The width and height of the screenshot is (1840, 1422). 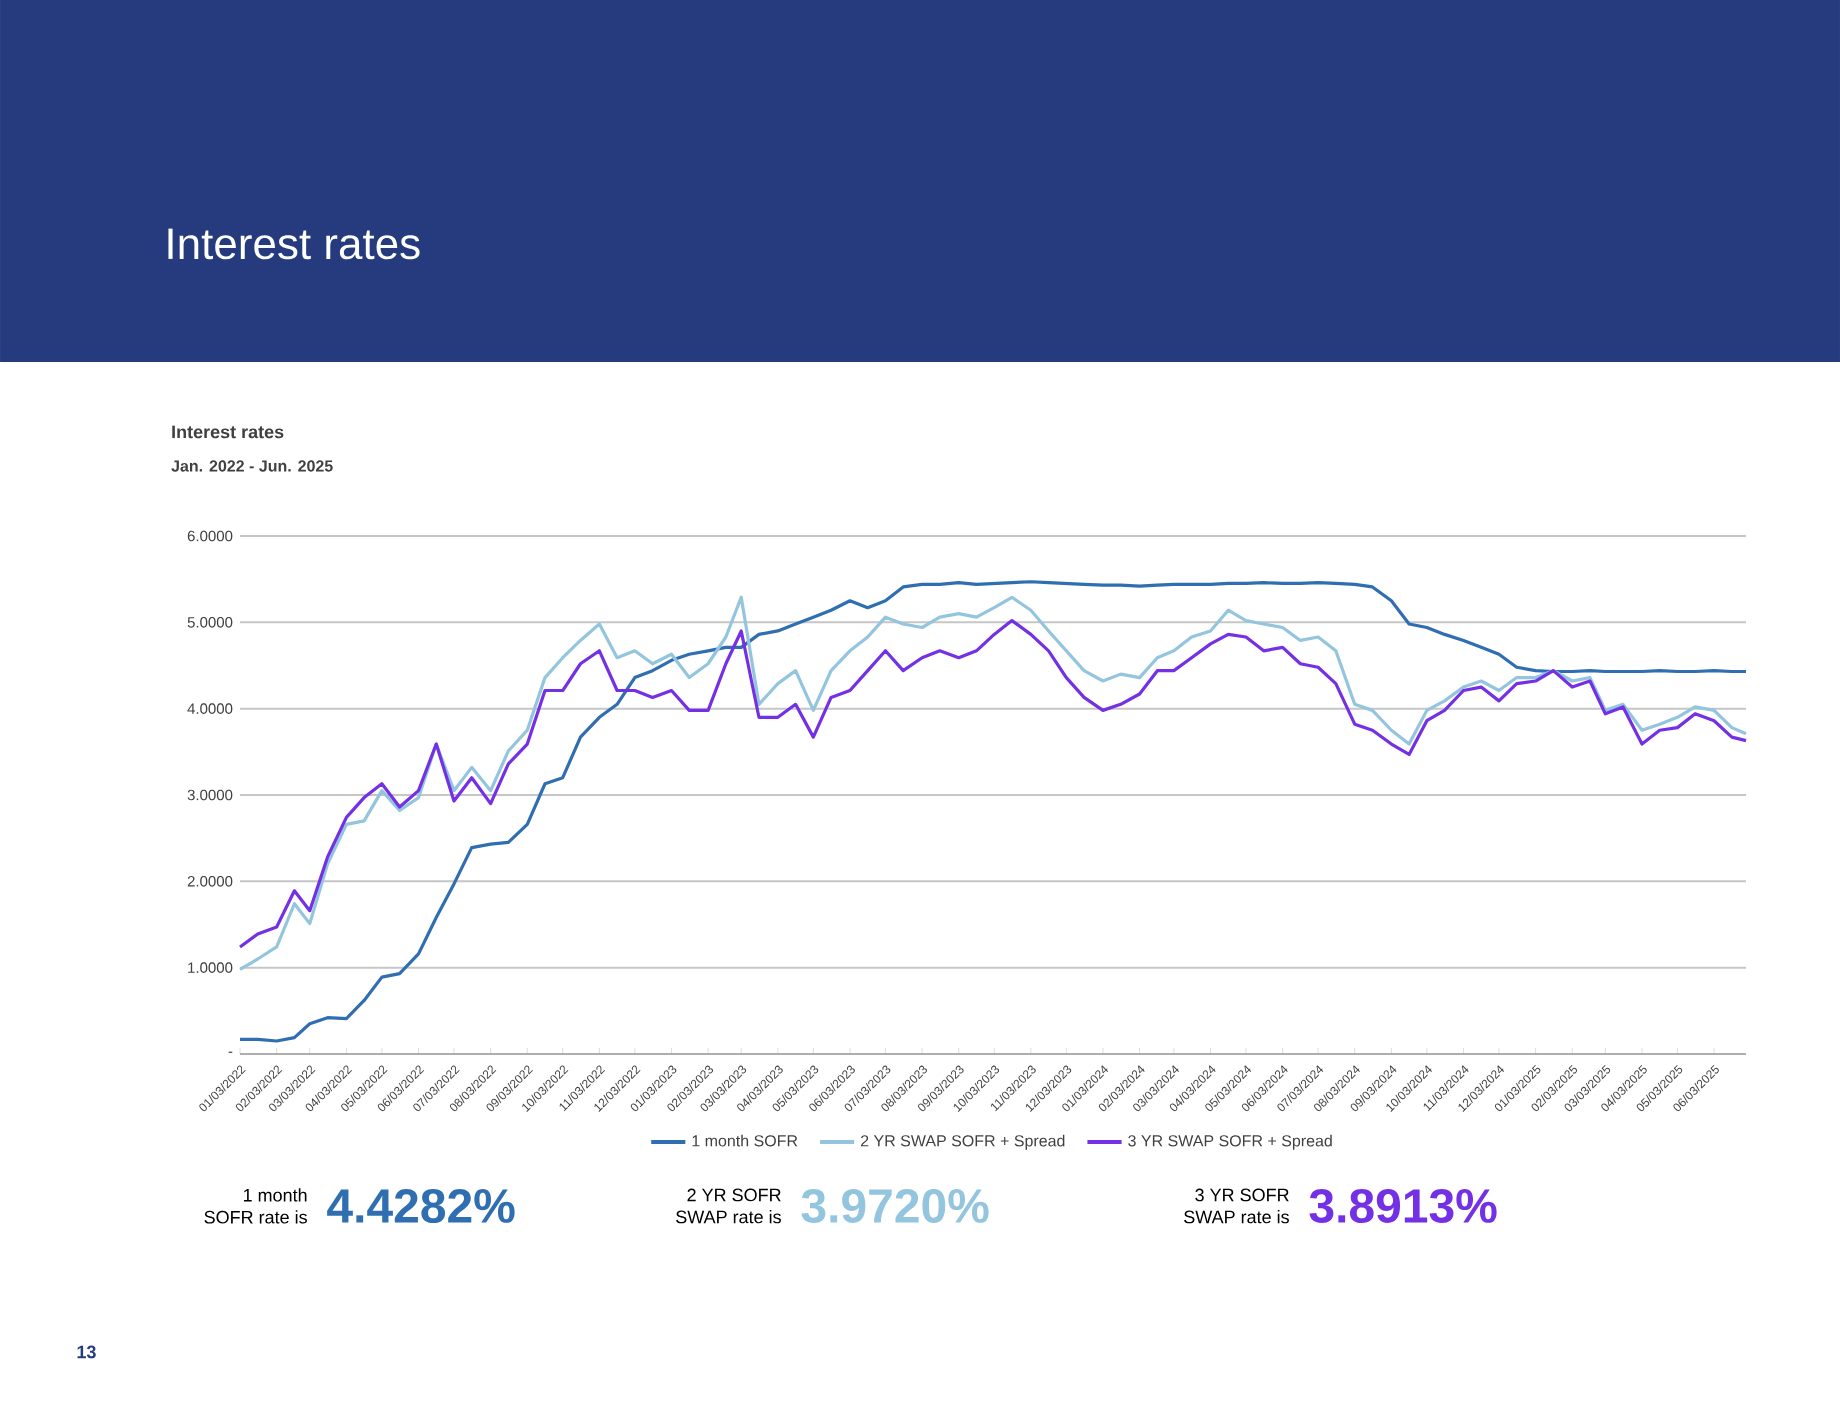 I want to click on text: 3.8913%, so click(x=1403, y=1205).